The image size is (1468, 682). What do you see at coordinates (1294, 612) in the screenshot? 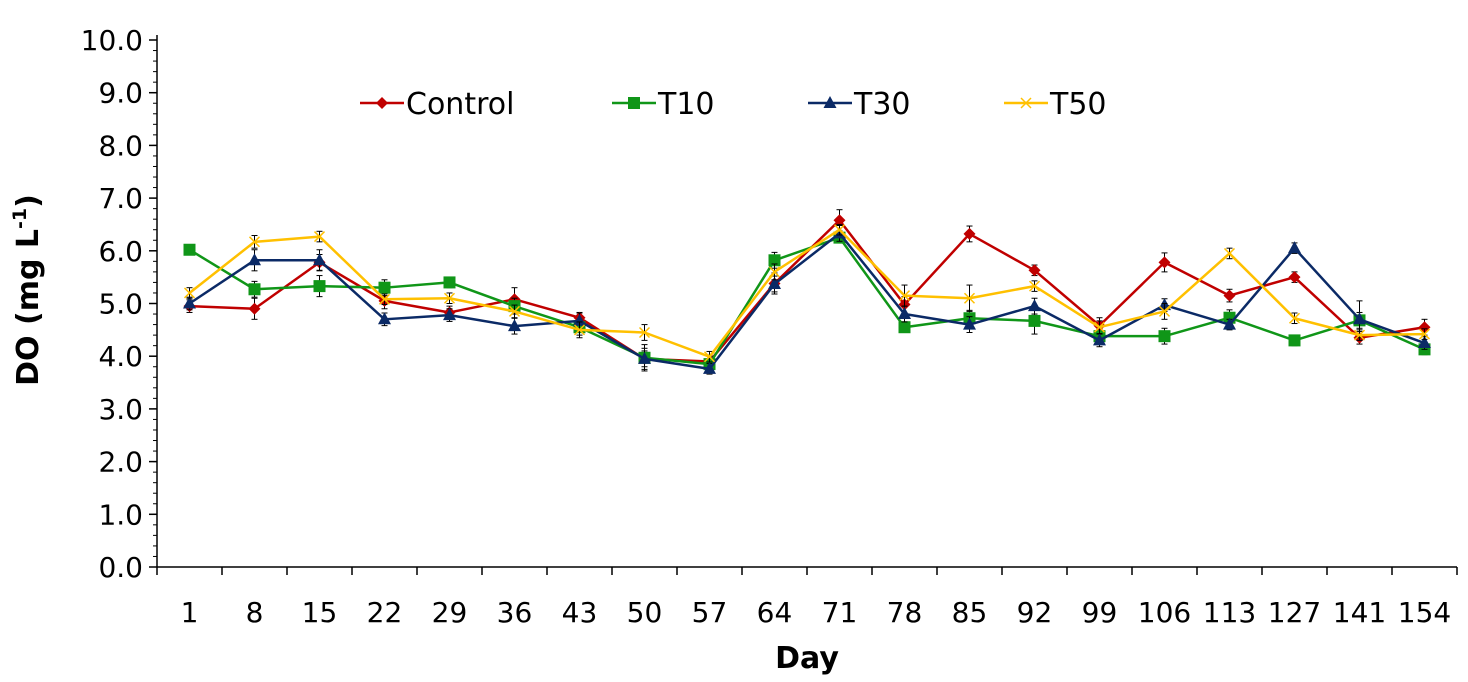
I see `x-tick-label: 127` at bounding box center [1294, 612].